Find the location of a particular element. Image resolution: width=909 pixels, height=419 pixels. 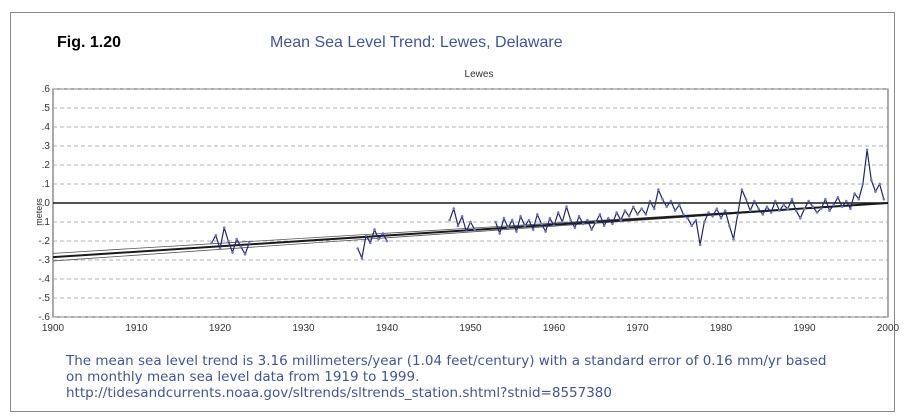

y-tick-label: -.4 is located at coordinates (44, 279).